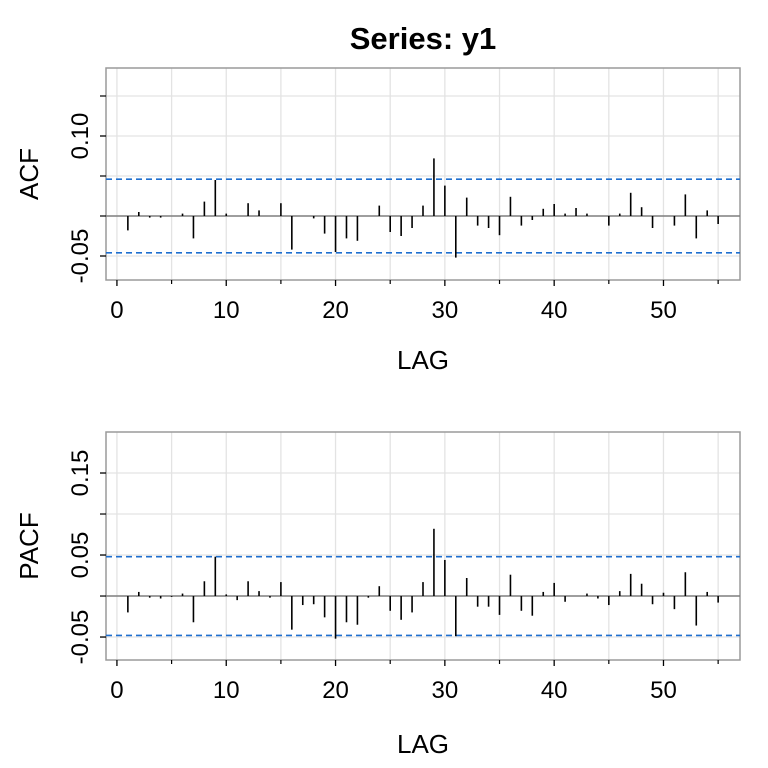 This screenshot has height=768, width=768. Describe the element at coordinates (29, 174) in the screenshot. I see `y-axis-label: ACF` at that location.